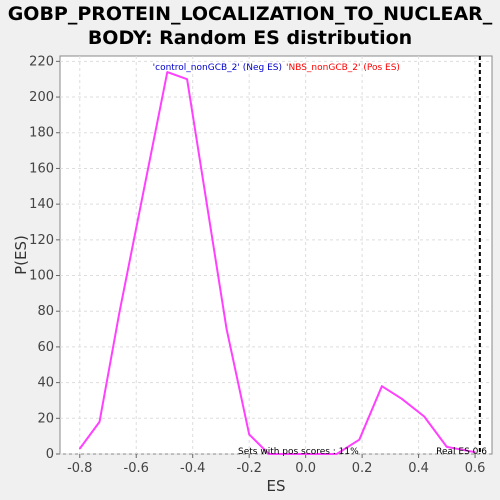 Image resolution: width=500 pixels, height=500 pixels. I want to click on y-tick-label: 120, so click(41, 240).